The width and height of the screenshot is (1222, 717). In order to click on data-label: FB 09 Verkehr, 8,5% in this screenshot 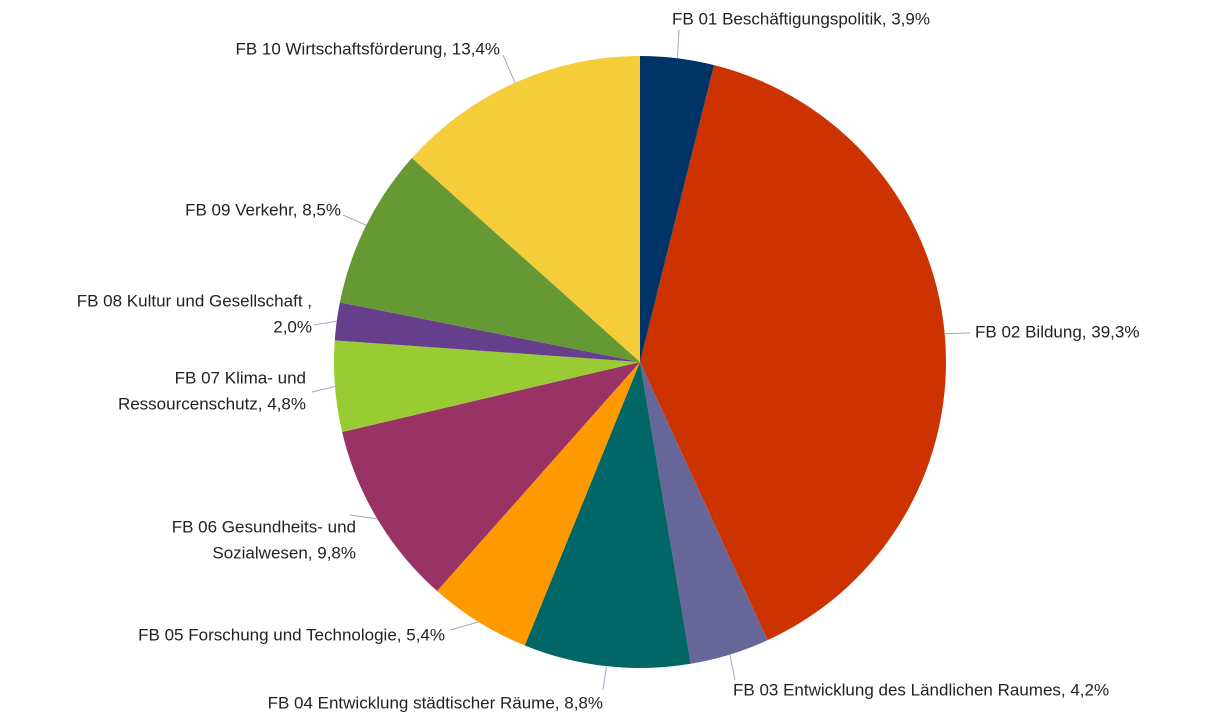, I will do `click(263, 209)`.